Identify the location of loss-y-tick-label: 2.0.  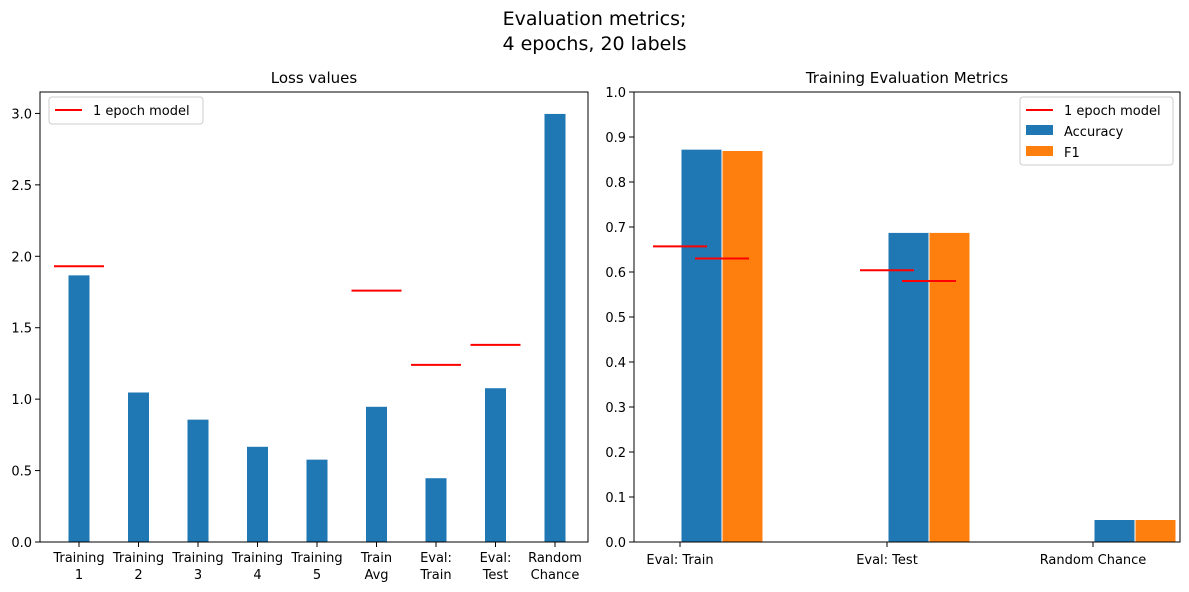
(21, 257).